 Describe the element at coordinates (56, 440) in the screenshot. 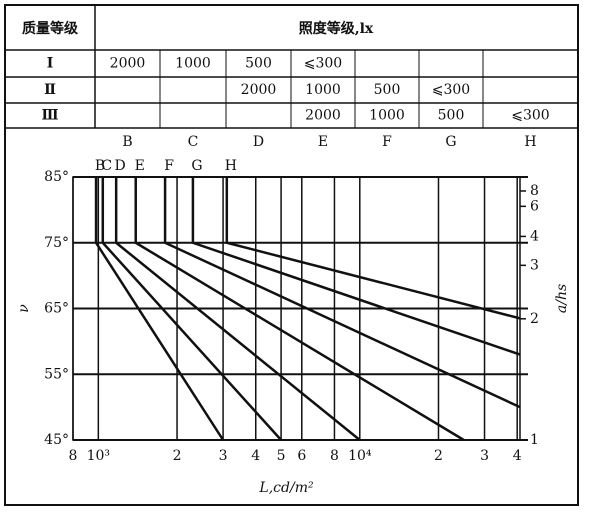

I see `y-tick-label: 45°` at that location.